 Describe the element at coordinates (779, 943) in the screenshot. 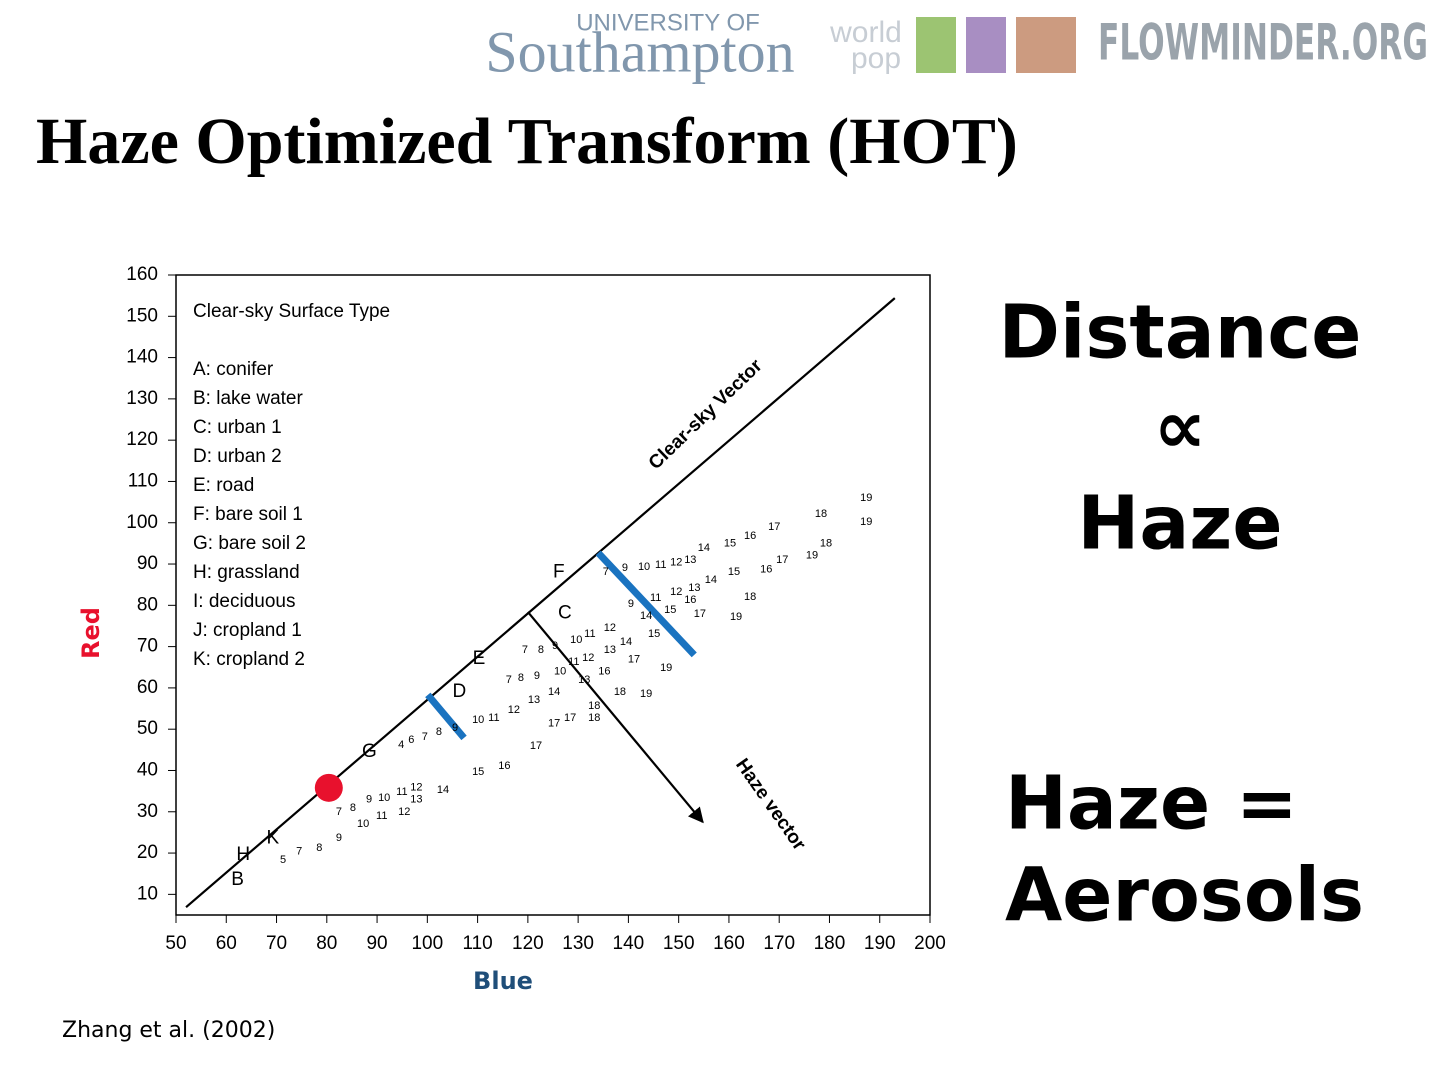

I see `x-tick-label: 170` at that location.